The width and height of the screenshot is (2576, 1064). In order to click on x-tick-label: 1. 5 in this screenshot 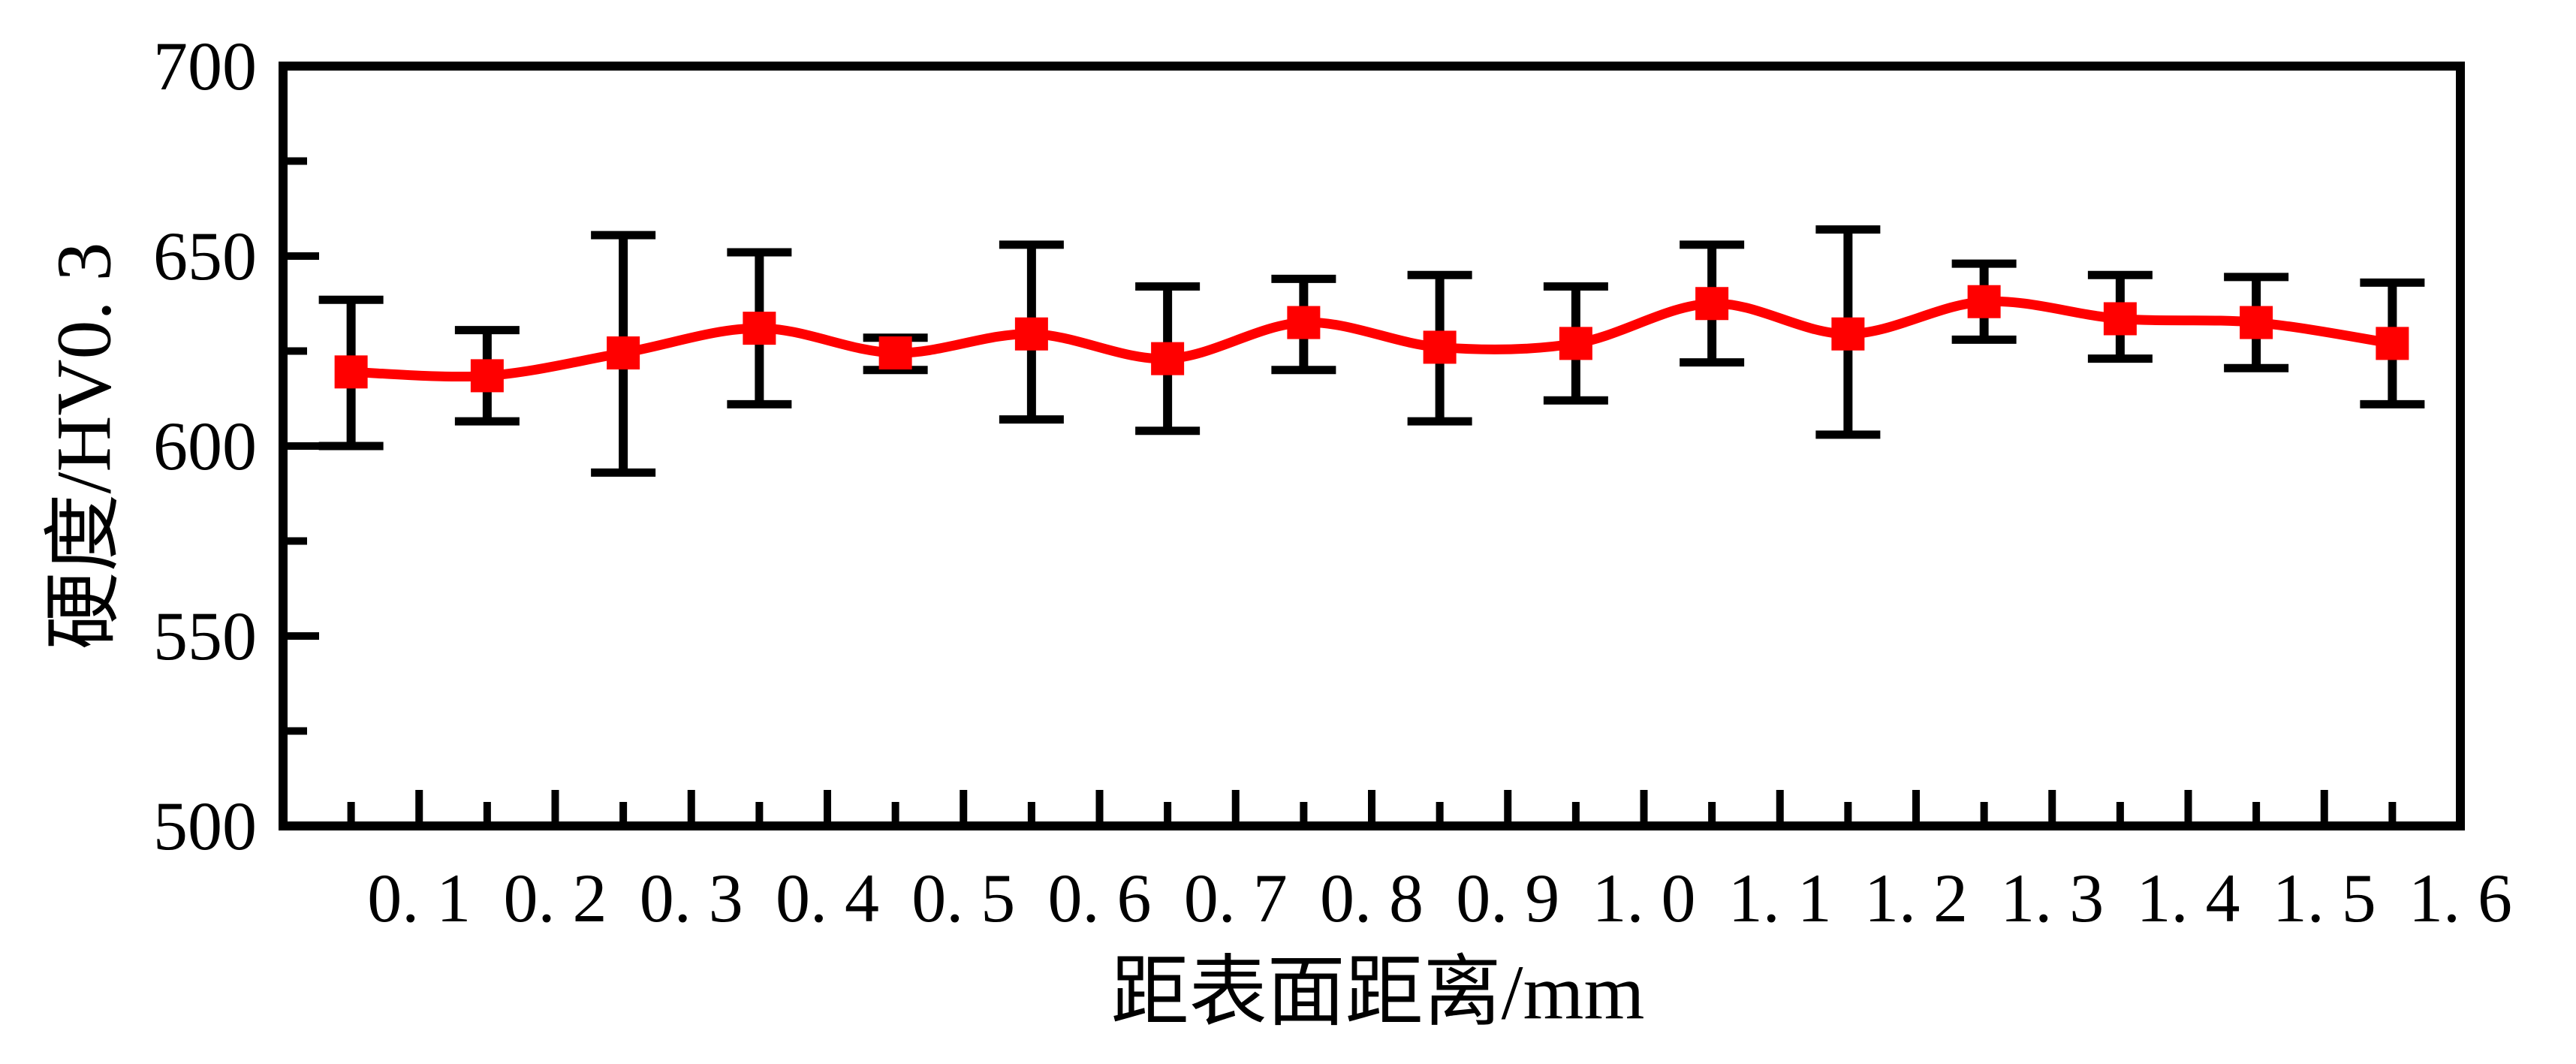, I will do `click(2324, 898)`.